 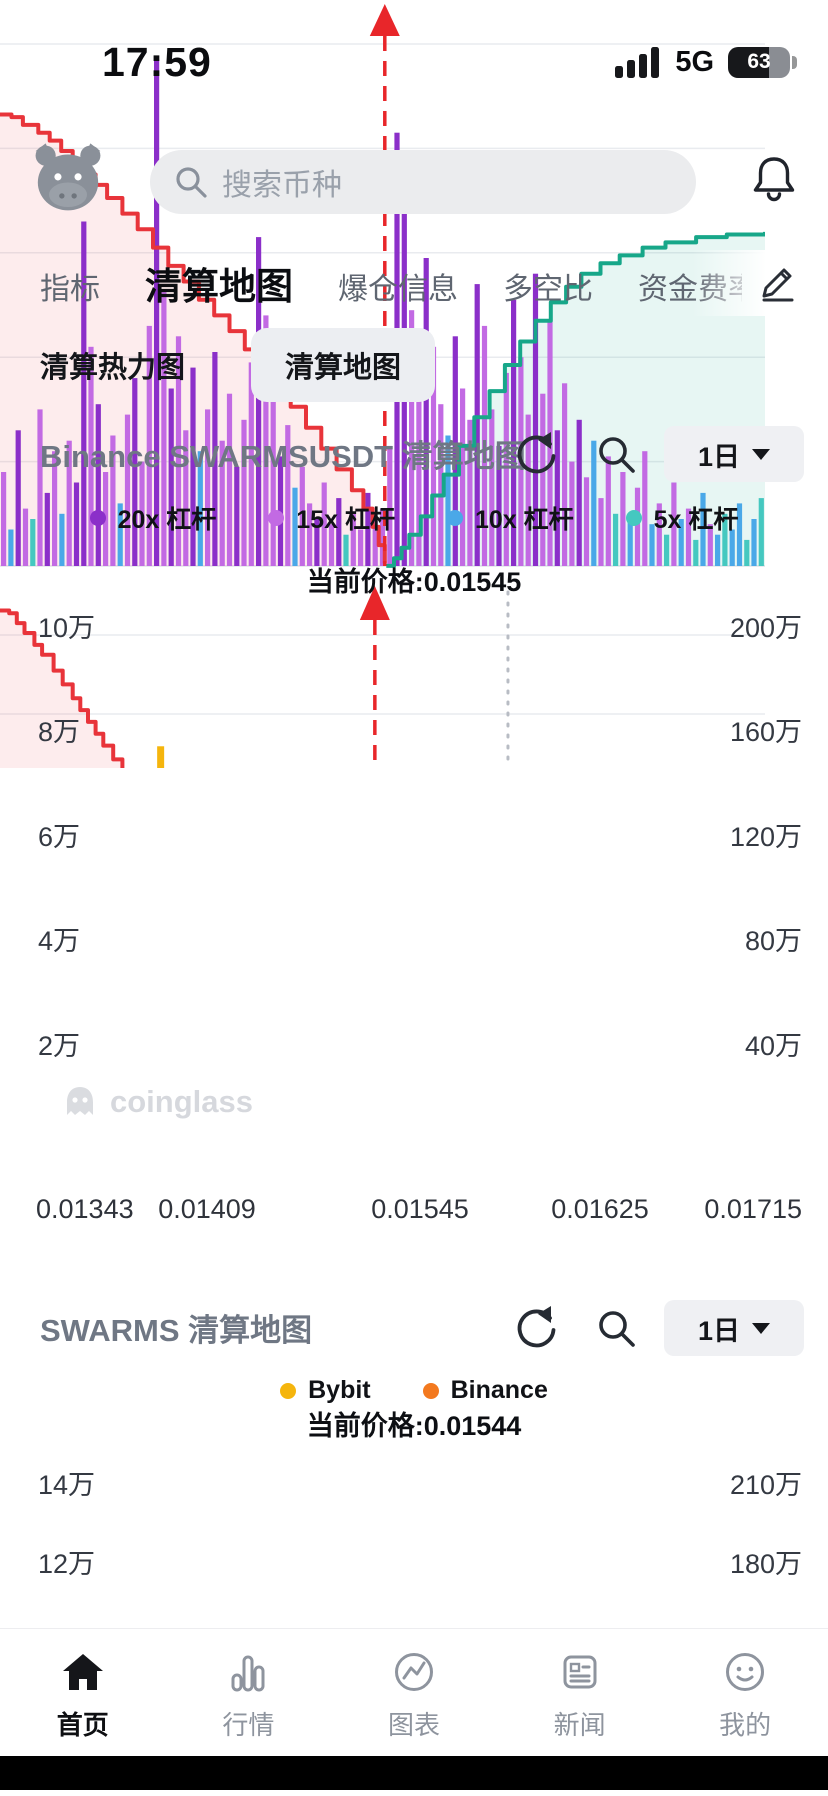 What do you see at coordinates (343, 365) in the screenshot?
I see `subtab-liquidation-map: 清算地图` at bounding box center [343, 365].